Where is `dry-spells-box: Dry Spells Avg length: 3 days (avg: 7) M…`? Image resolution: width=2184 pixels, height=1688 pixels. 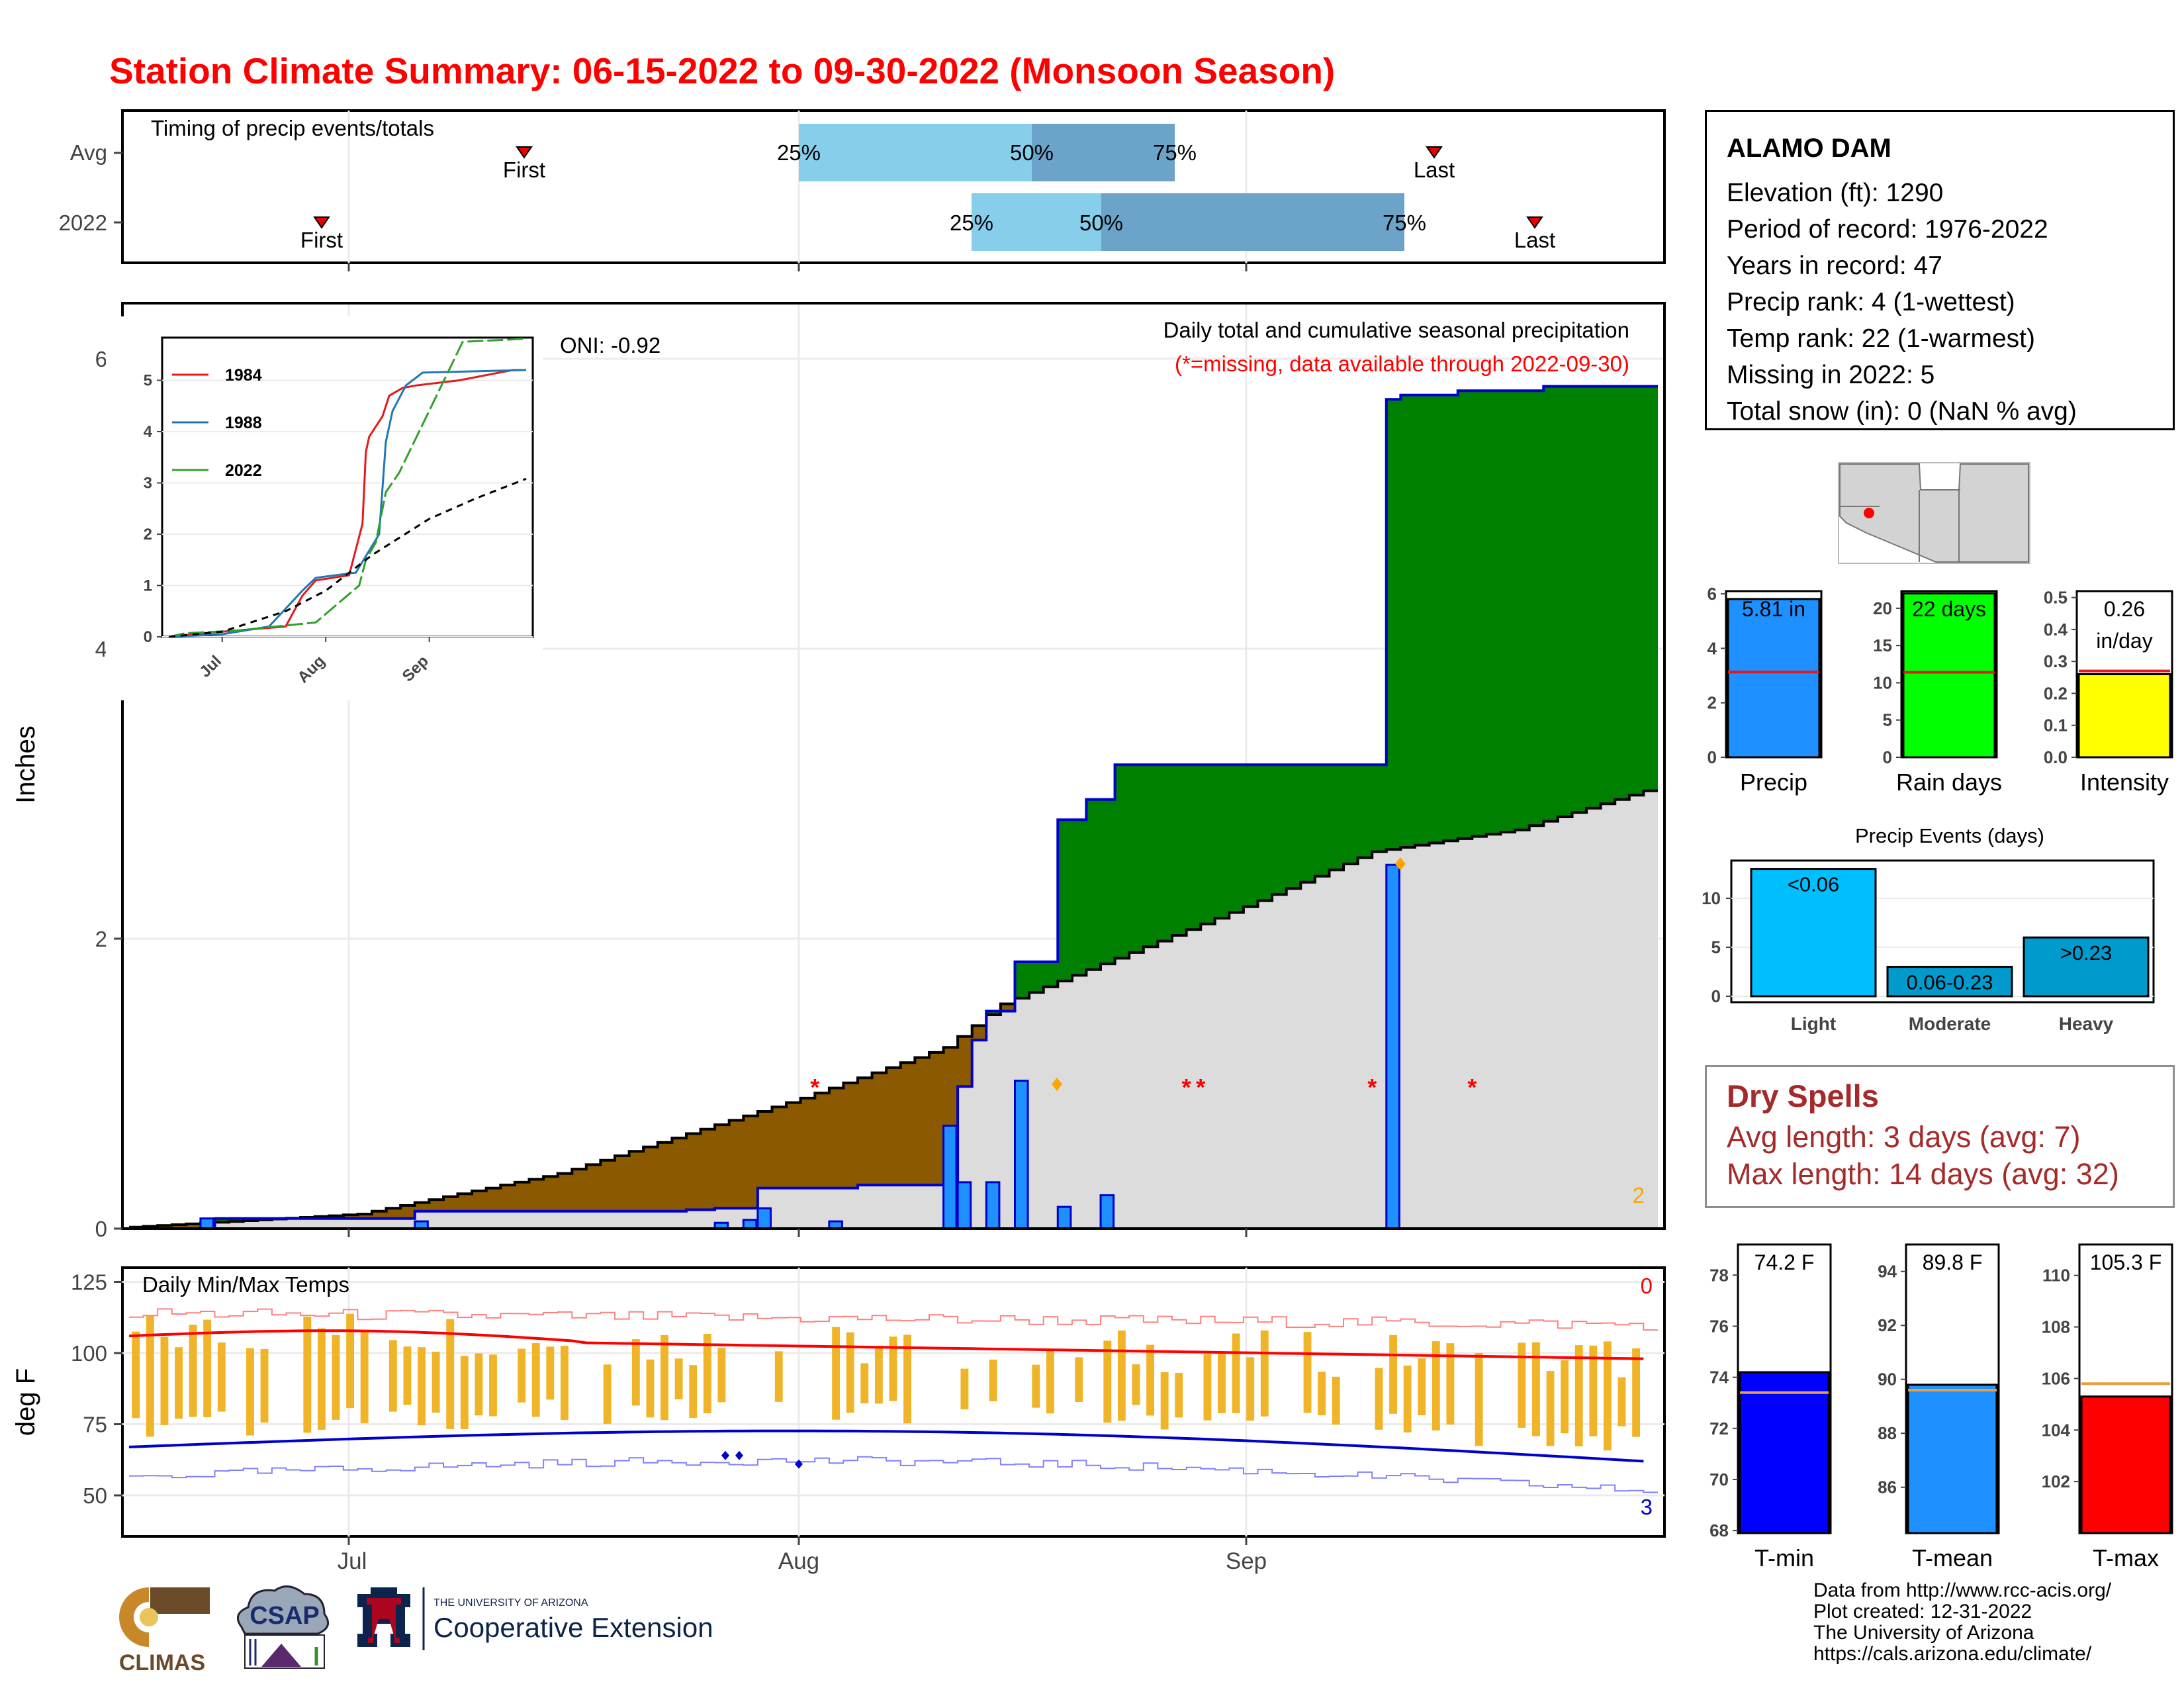
dry-spells-box: Dry Spells Avg length: 3 days (avg: 7) M… is located at coordinates (1940, 1136).